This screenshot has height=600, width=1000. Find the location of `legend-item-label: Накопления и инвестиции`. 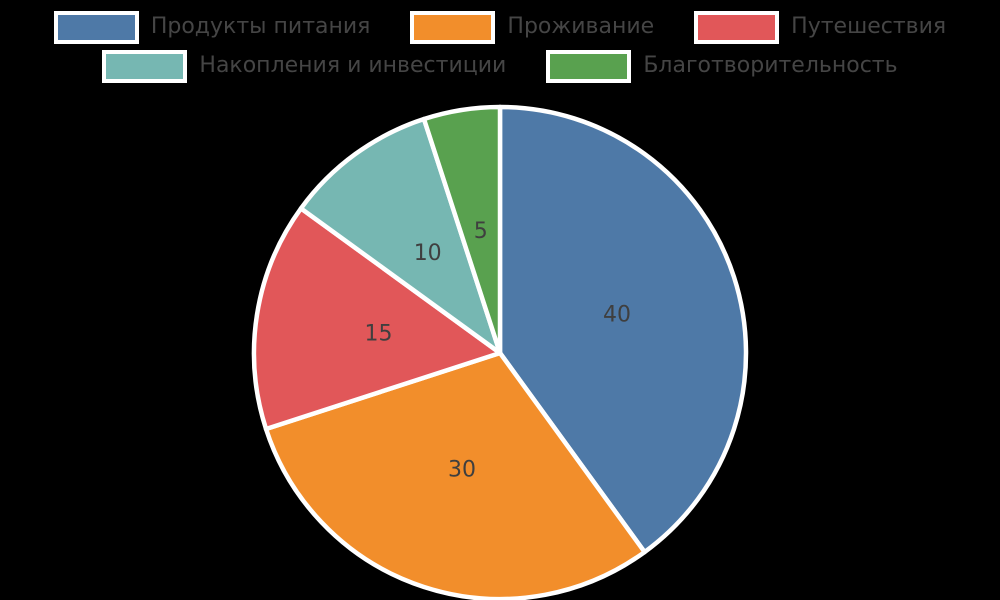

legend-item-label: Накопления и инвестиции is located at coordinates (353, 66).